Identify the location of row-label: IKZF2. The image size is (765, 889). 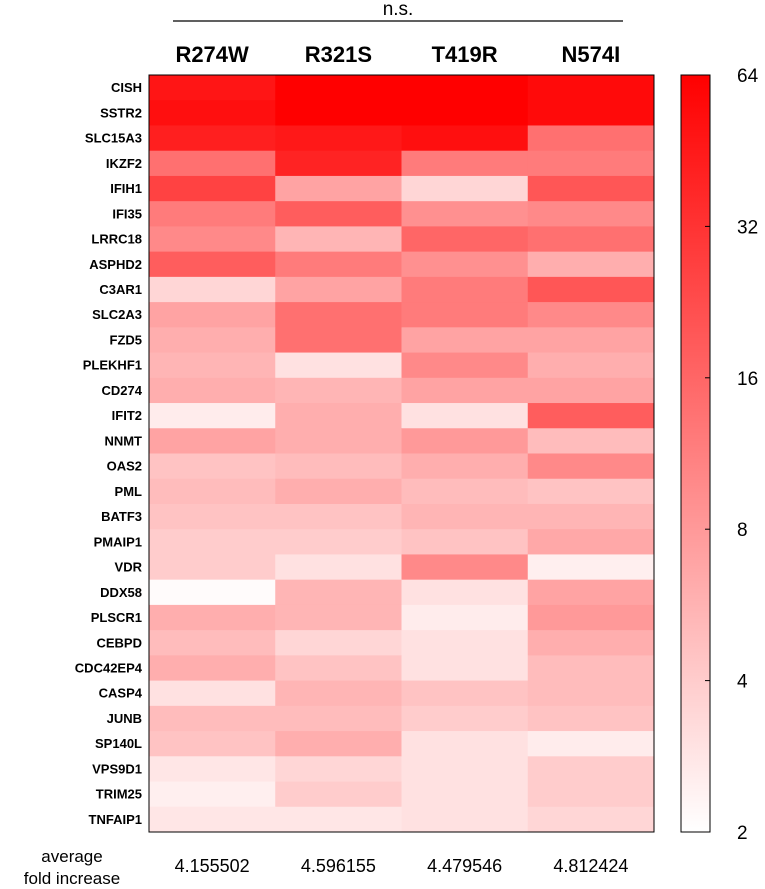
(124, 163).